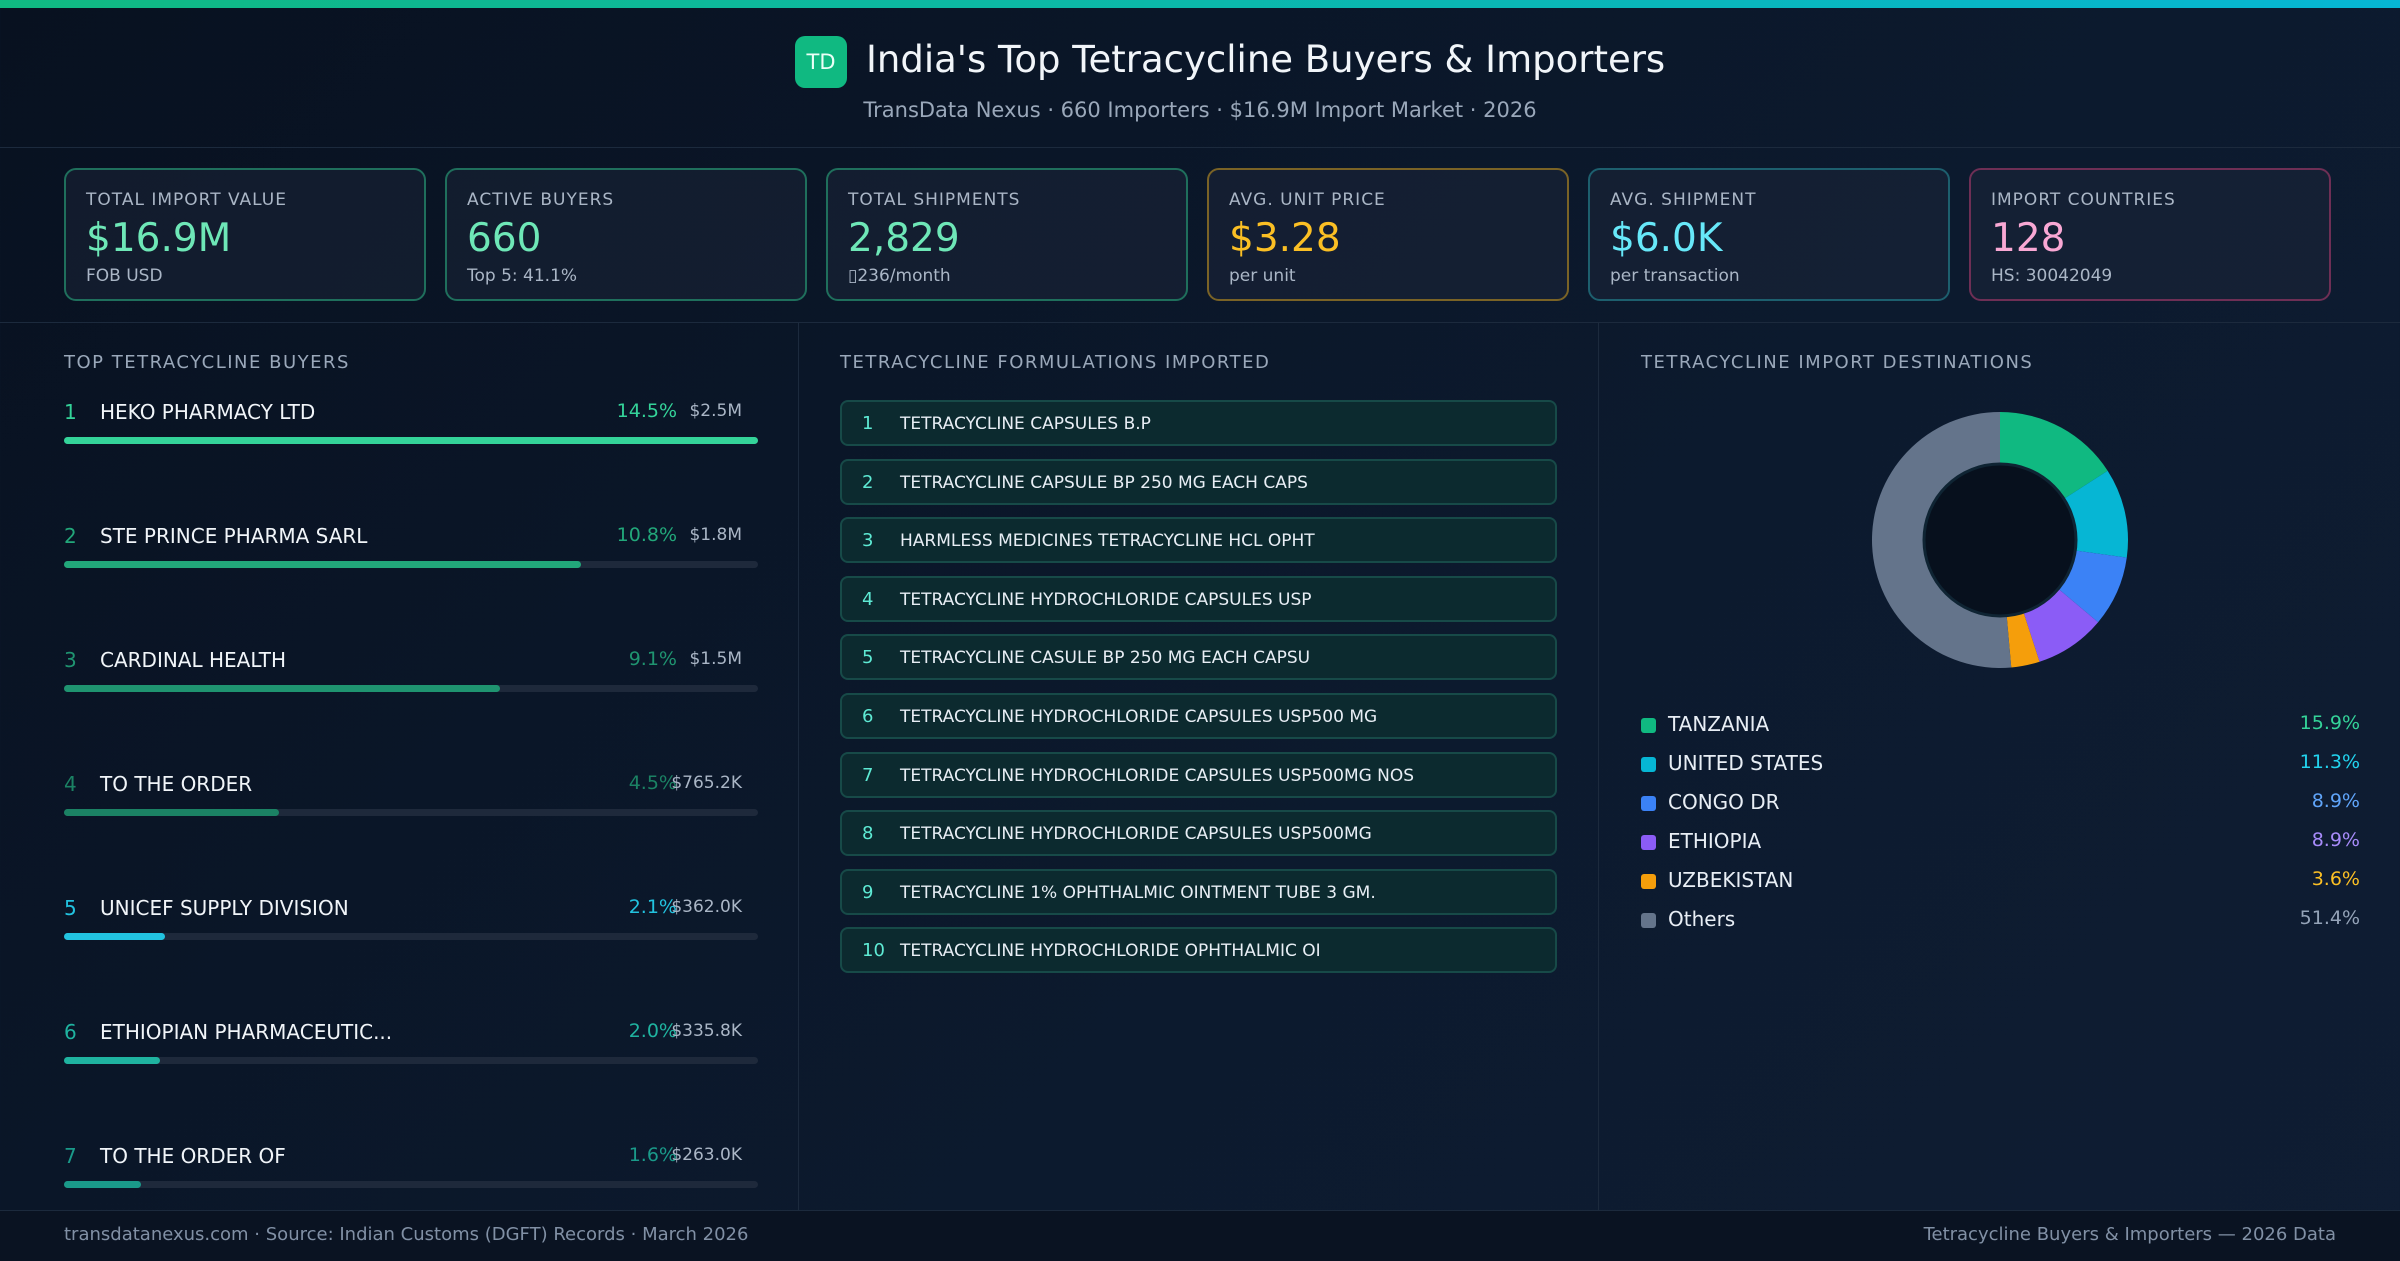  Describe the element at coordinates (868, 834) in the screenshot. I see `formulation-rank: 8` at that location.